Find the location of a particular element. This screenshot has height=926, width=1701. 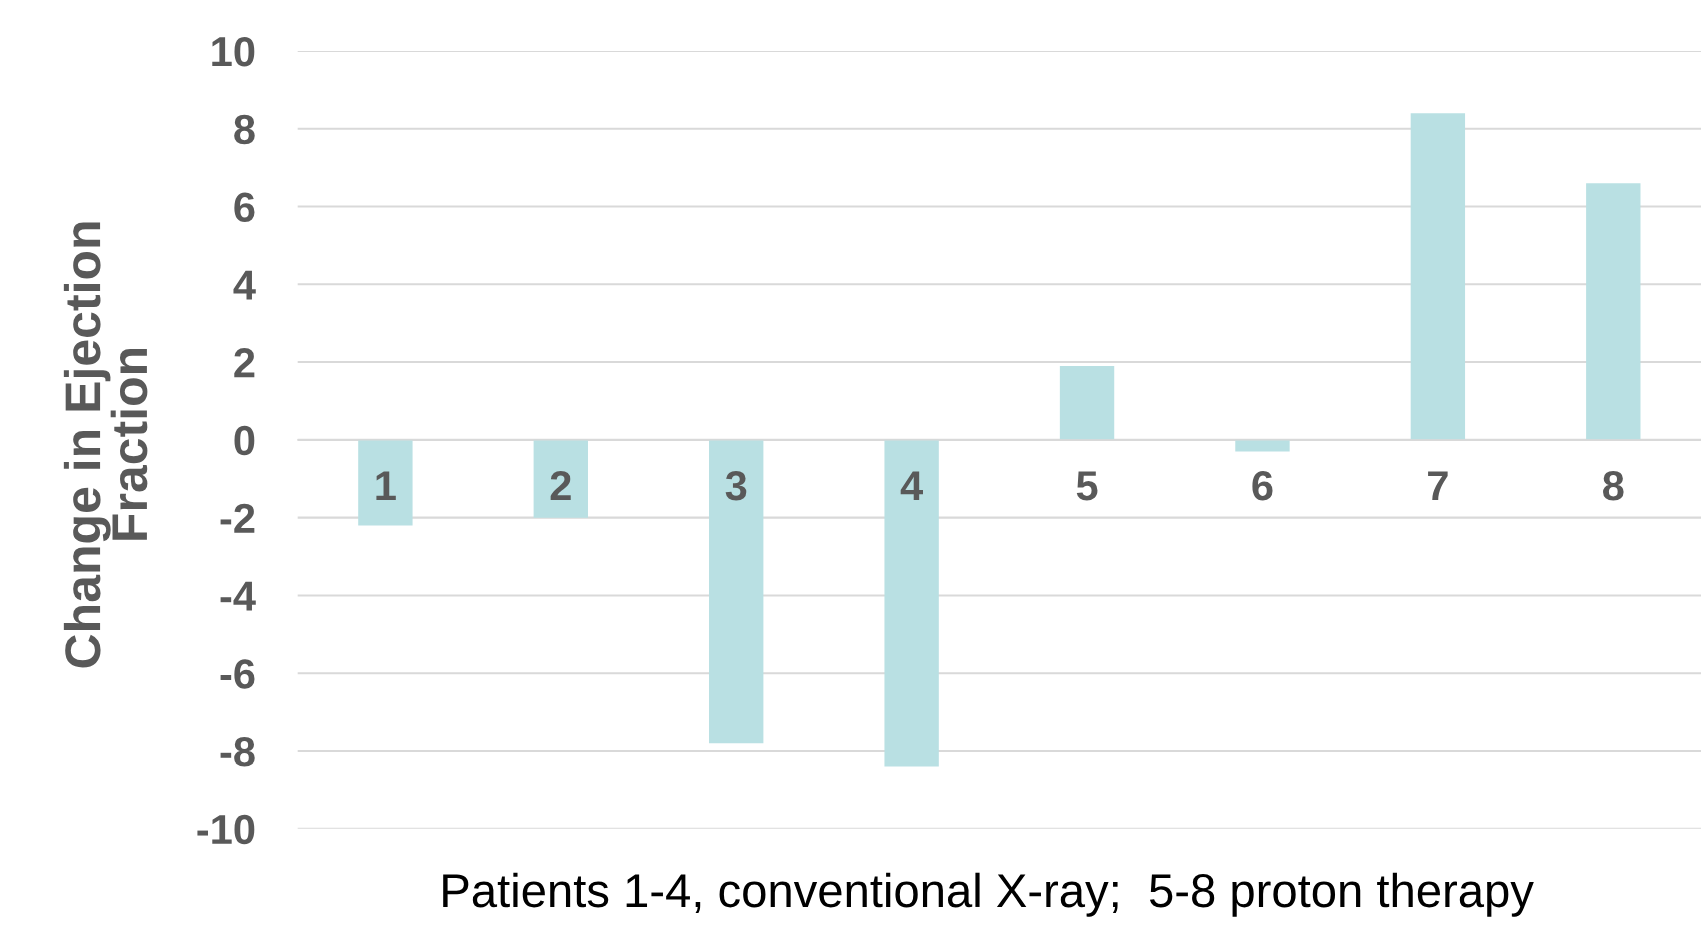

x-tick-label: 5 is located at coordinates (1087, 486).